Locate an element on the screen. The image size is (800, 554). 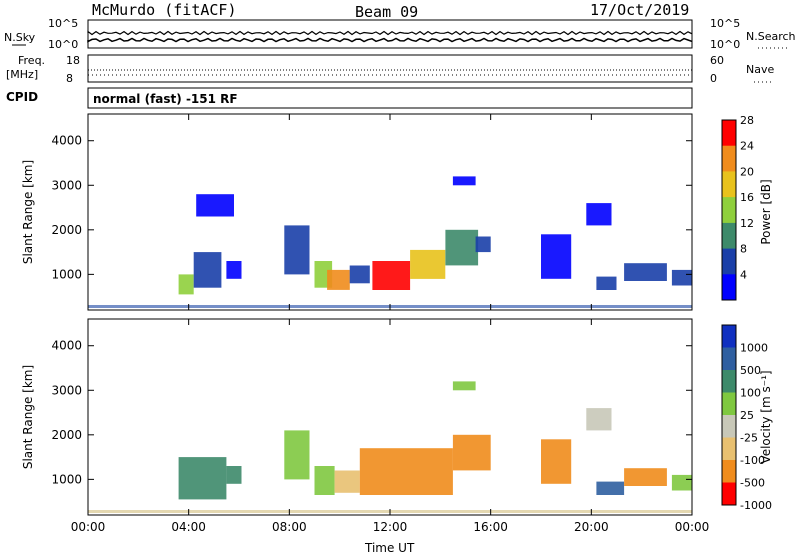
cpid-label: CPID is located at coordinates (22, 97).